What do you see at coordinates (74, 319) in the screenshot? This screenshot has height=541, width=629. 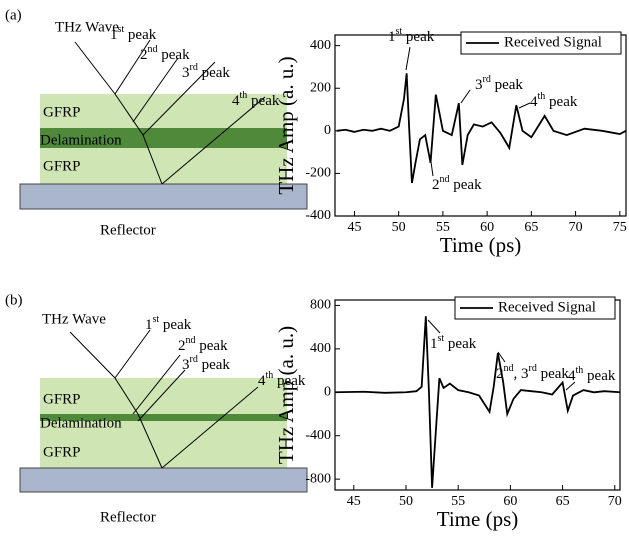 I see `wave-label: THz Wave` at bounding box center [74, 319].